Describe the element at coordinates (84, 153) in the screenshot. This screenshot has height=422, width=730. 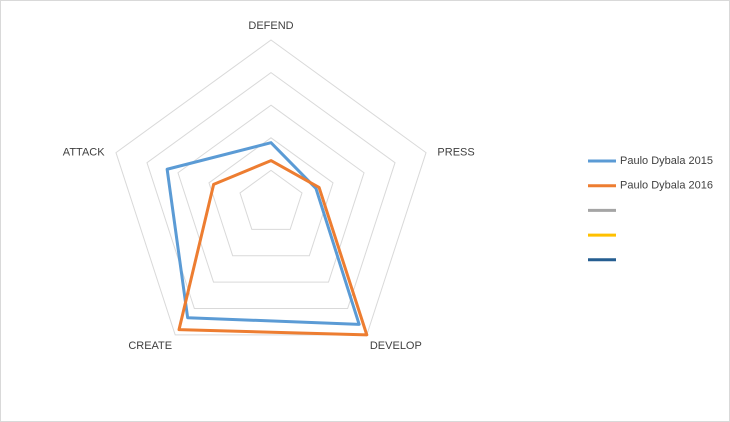
I see `axis-label: ATTACK` at that location.